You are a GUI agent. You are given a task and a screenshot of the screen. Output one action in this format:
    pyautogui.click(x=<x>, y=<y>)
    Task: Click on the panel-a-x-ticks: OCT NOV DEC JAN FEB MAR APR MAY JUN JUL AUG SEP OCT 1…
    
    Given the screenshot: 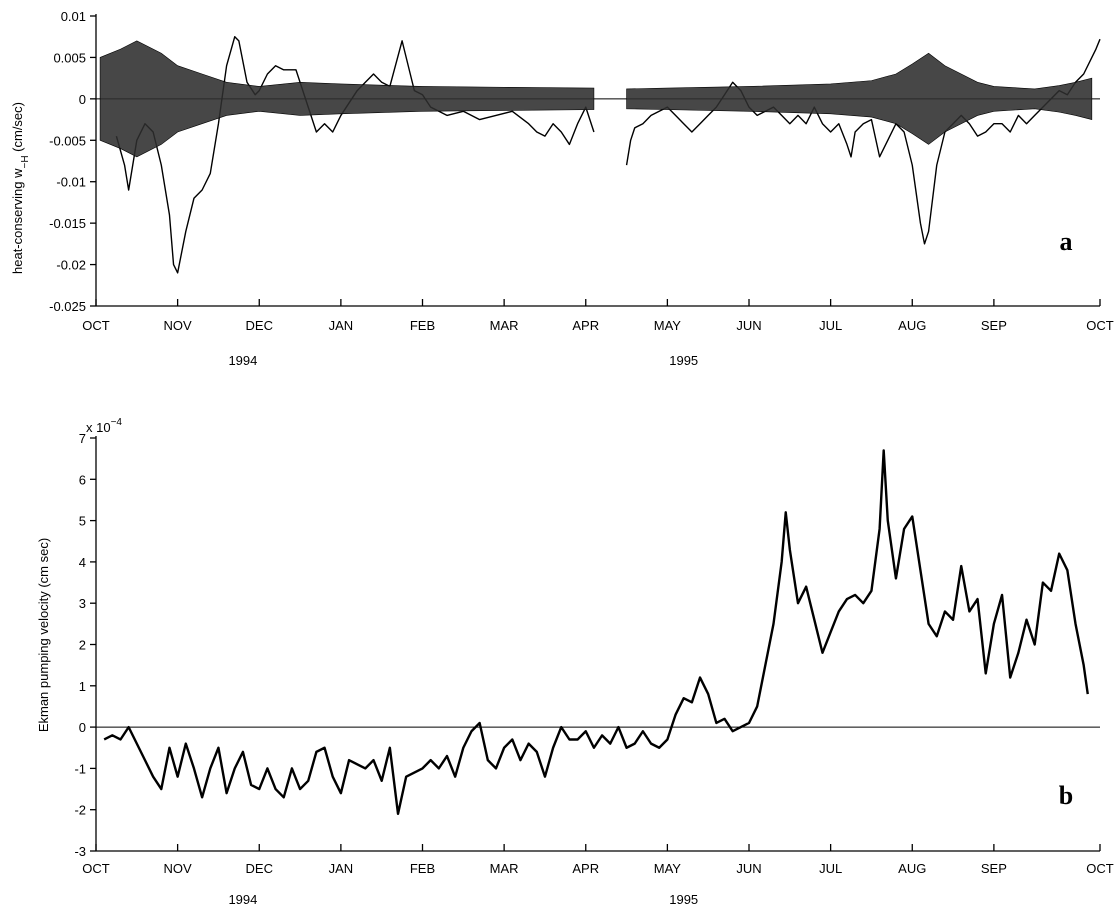 What is the action you would take?
    pyautogui.click(x=598, y=333)
    